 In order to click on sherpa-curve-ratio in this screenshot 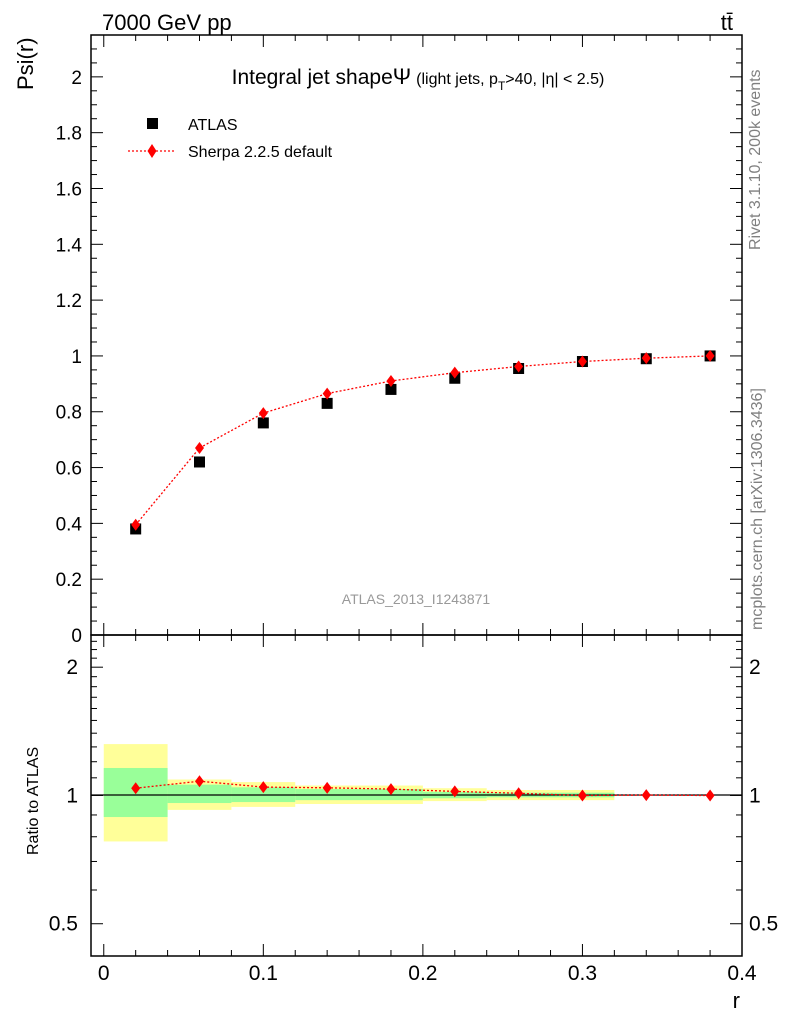, I will do `click(423, 788)`.